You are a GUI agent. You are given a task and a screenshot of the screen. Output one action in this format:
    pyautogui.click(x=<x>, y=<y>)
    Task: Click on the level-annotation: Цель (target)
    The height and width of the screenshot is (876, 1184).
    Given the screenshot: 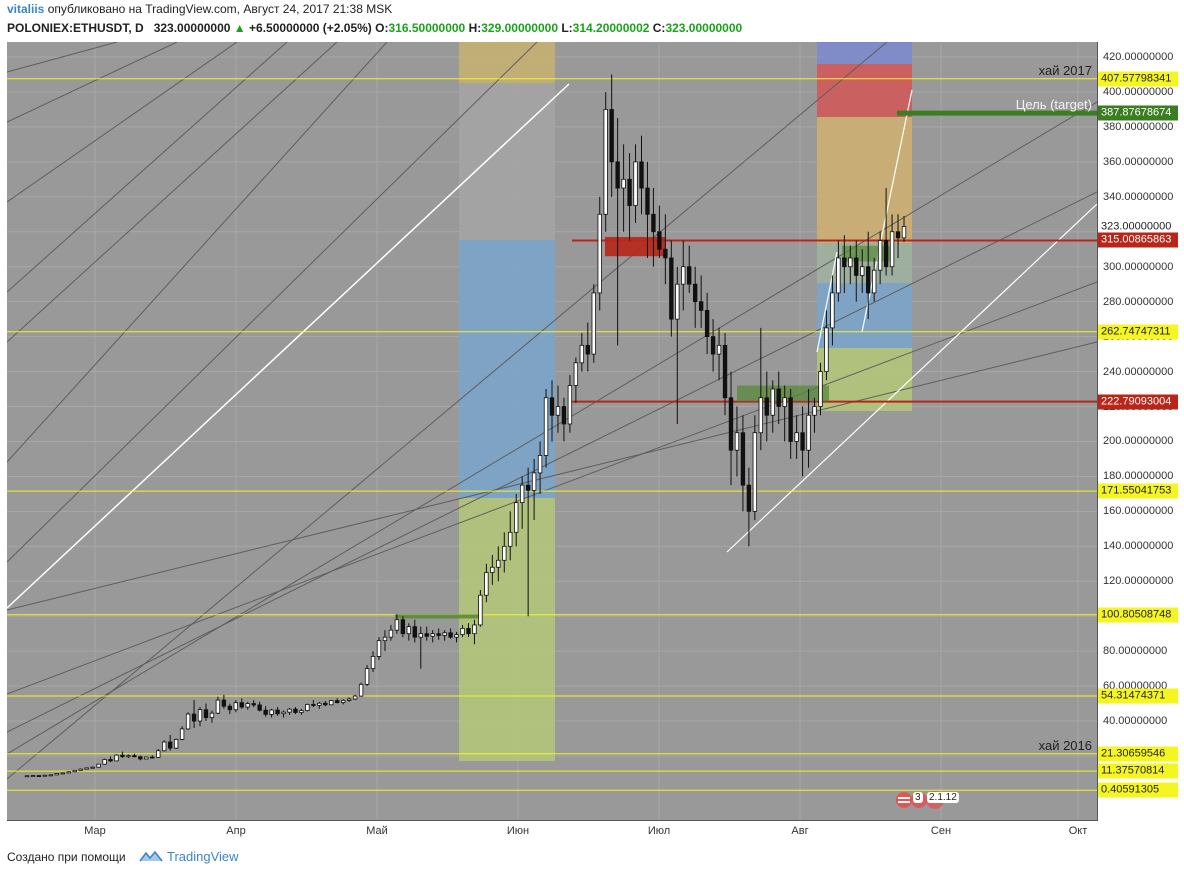 What is the action you would take?
    pyautogui.click(x=1053, y=105)
    